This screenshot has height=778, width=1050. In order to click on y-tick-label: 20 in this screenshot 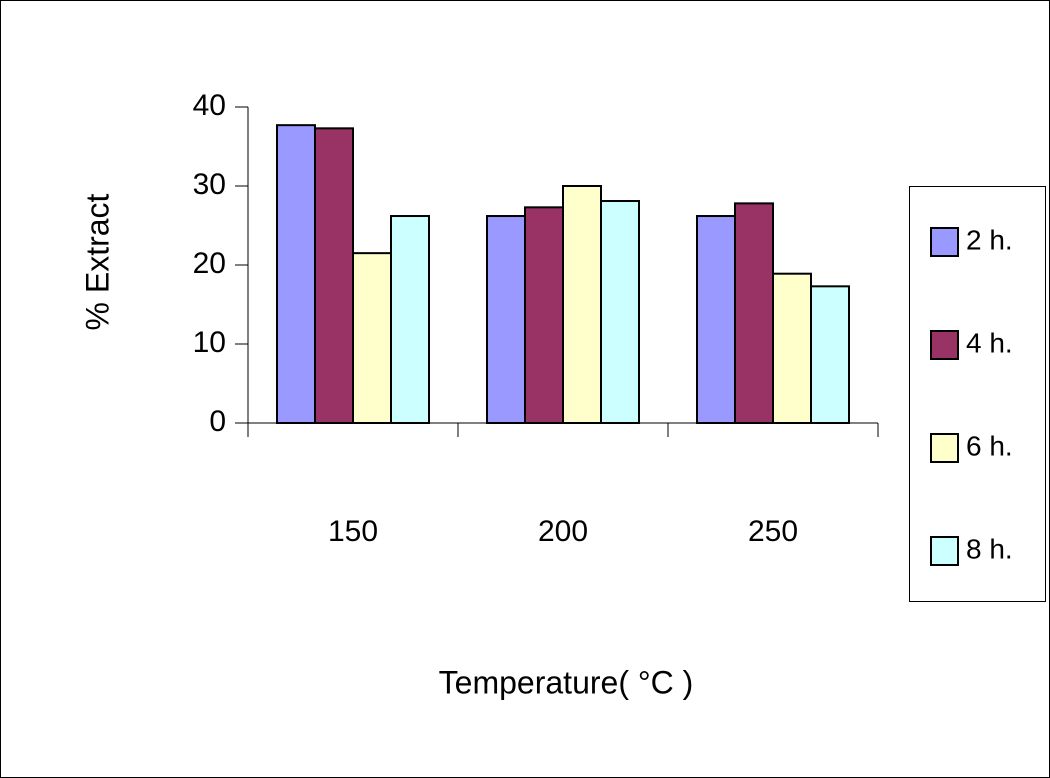, I will do `click(209, 263)`.